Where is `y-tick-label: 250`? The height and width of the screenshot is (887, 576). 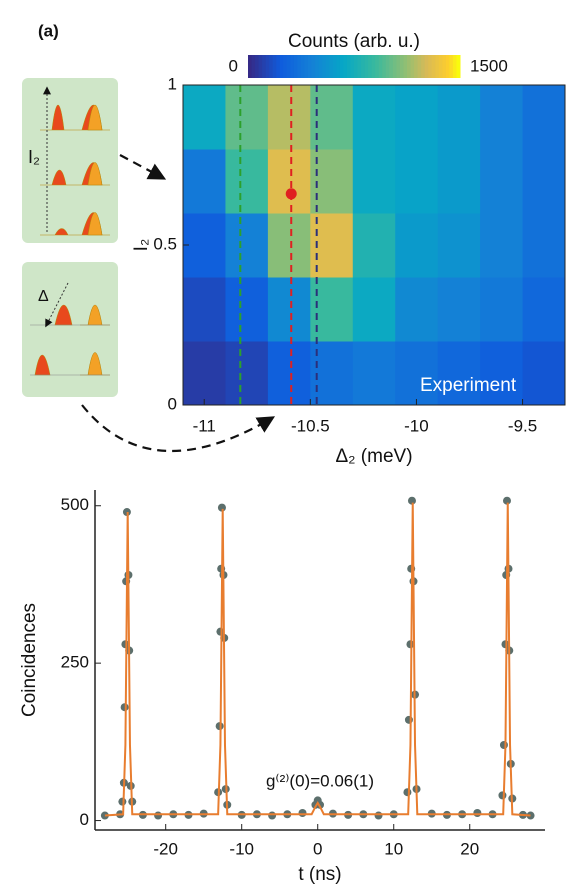
y-tick-label: 250 is located at coordinates (75, 662).